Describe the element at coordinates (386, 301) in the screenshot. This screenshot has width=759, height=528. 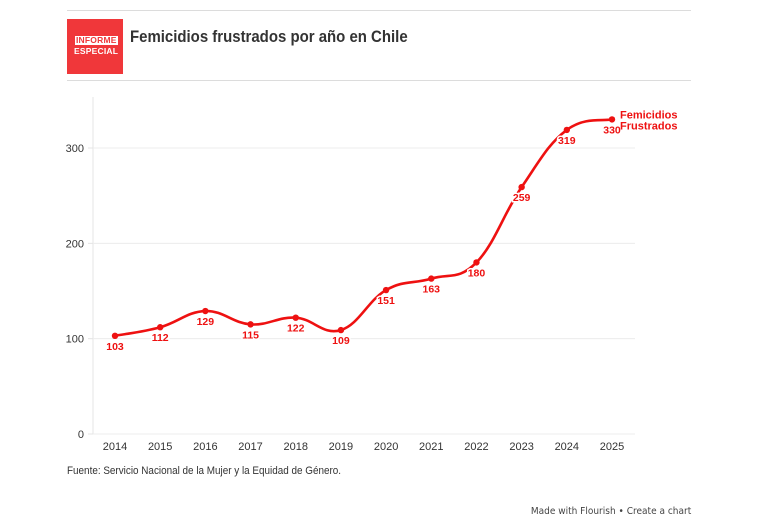
I see `data-label-2020: 151` at that location.